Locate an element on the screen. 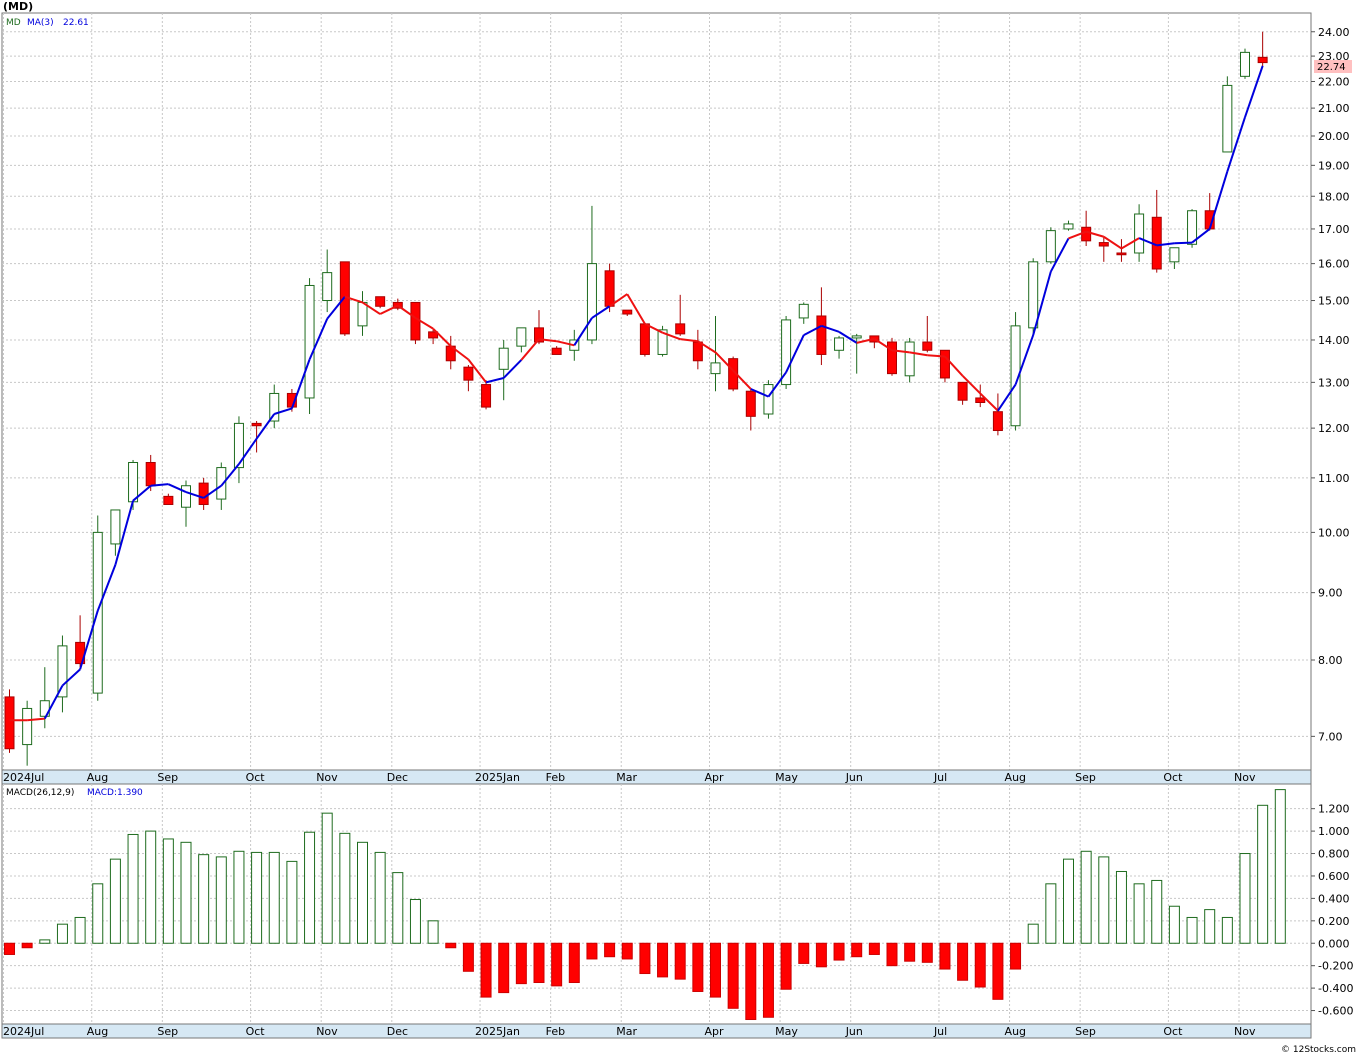 This screenshot has width=1360, height=1056. last-price-tag-bg is located at coordinates (1333, 66).